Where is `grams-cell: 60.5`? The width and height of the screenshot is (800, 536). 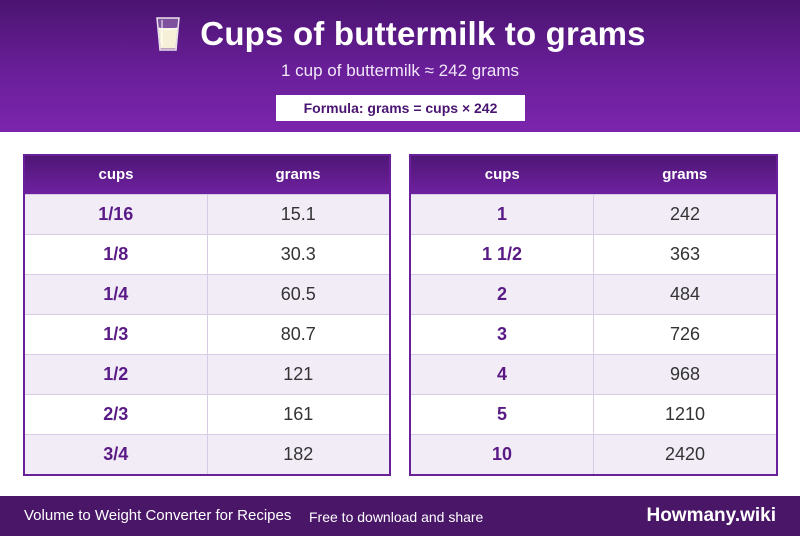
grams-cell: 60.5 is located at coordinates (298, 294).